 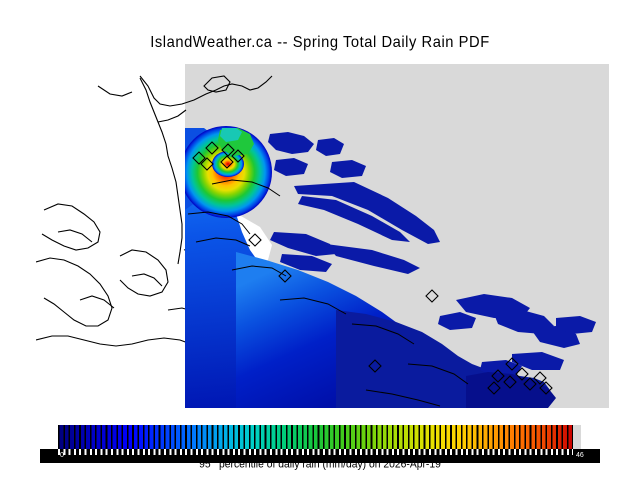 I want to click on colorbar-end-cap, so click(x=577, y=437).